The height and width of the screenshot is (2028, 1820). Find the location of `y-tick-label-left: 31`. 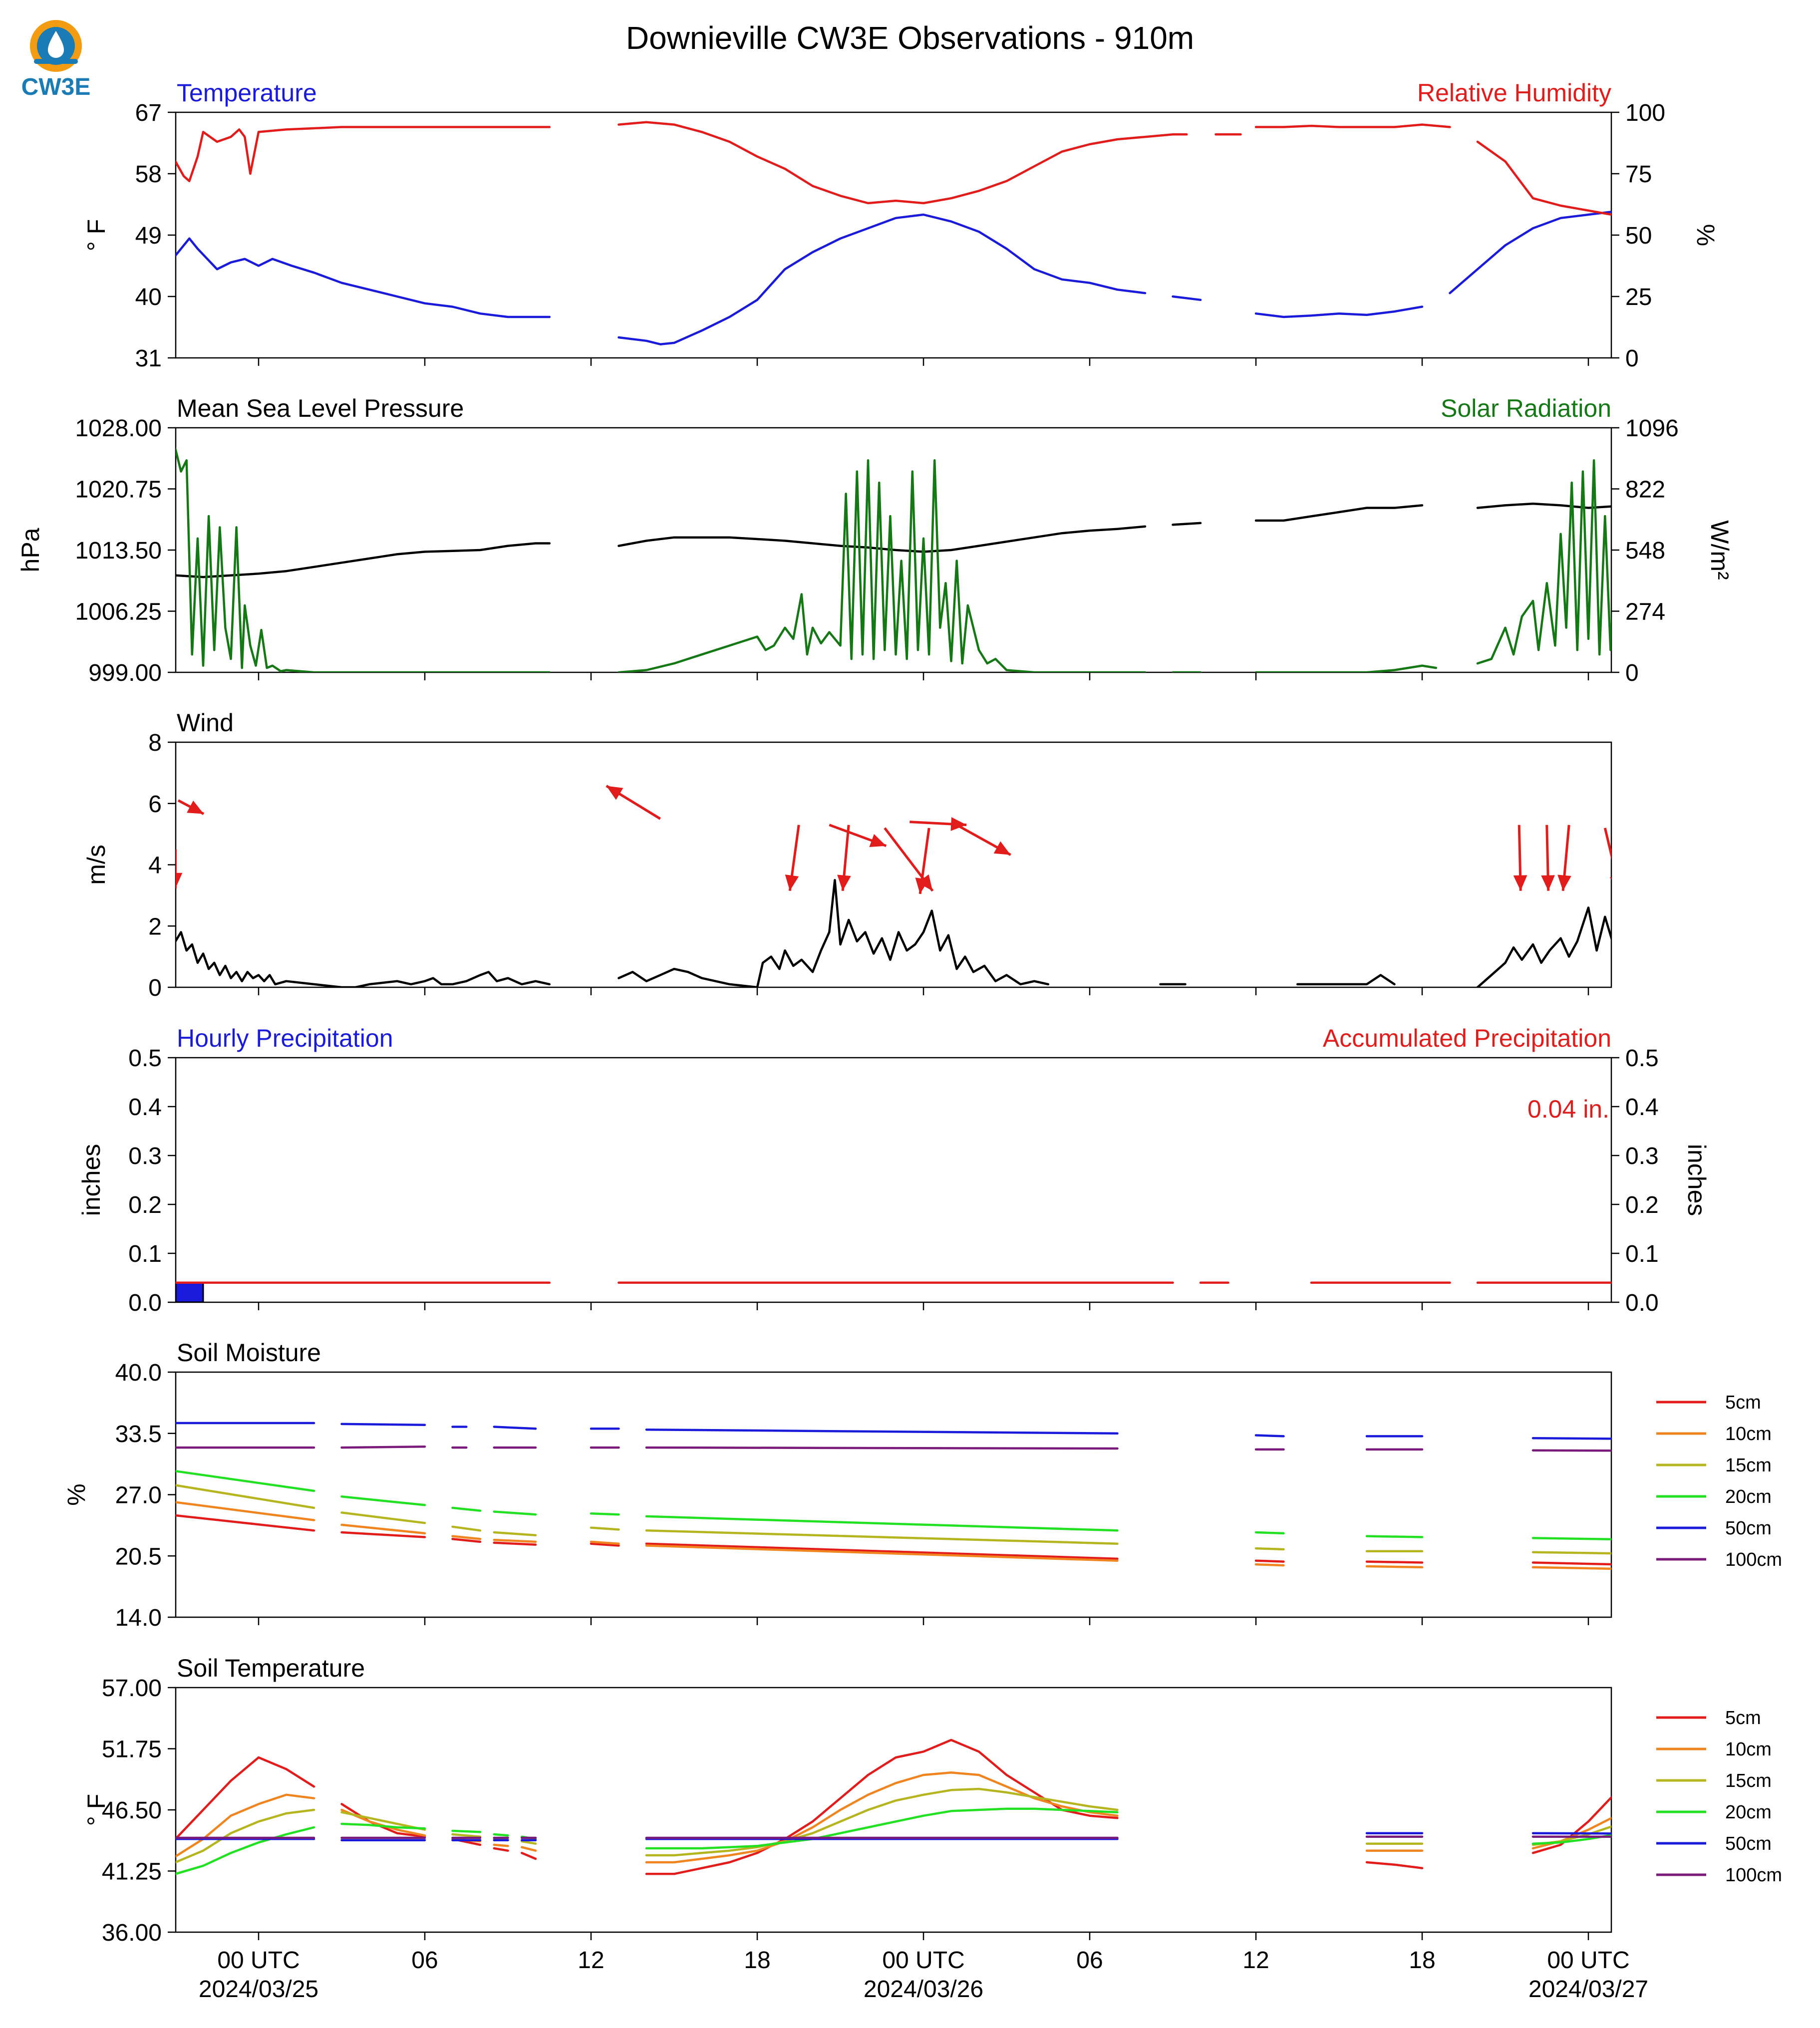

y-tick-label-left: 31 is located at coordinates (148, 358).